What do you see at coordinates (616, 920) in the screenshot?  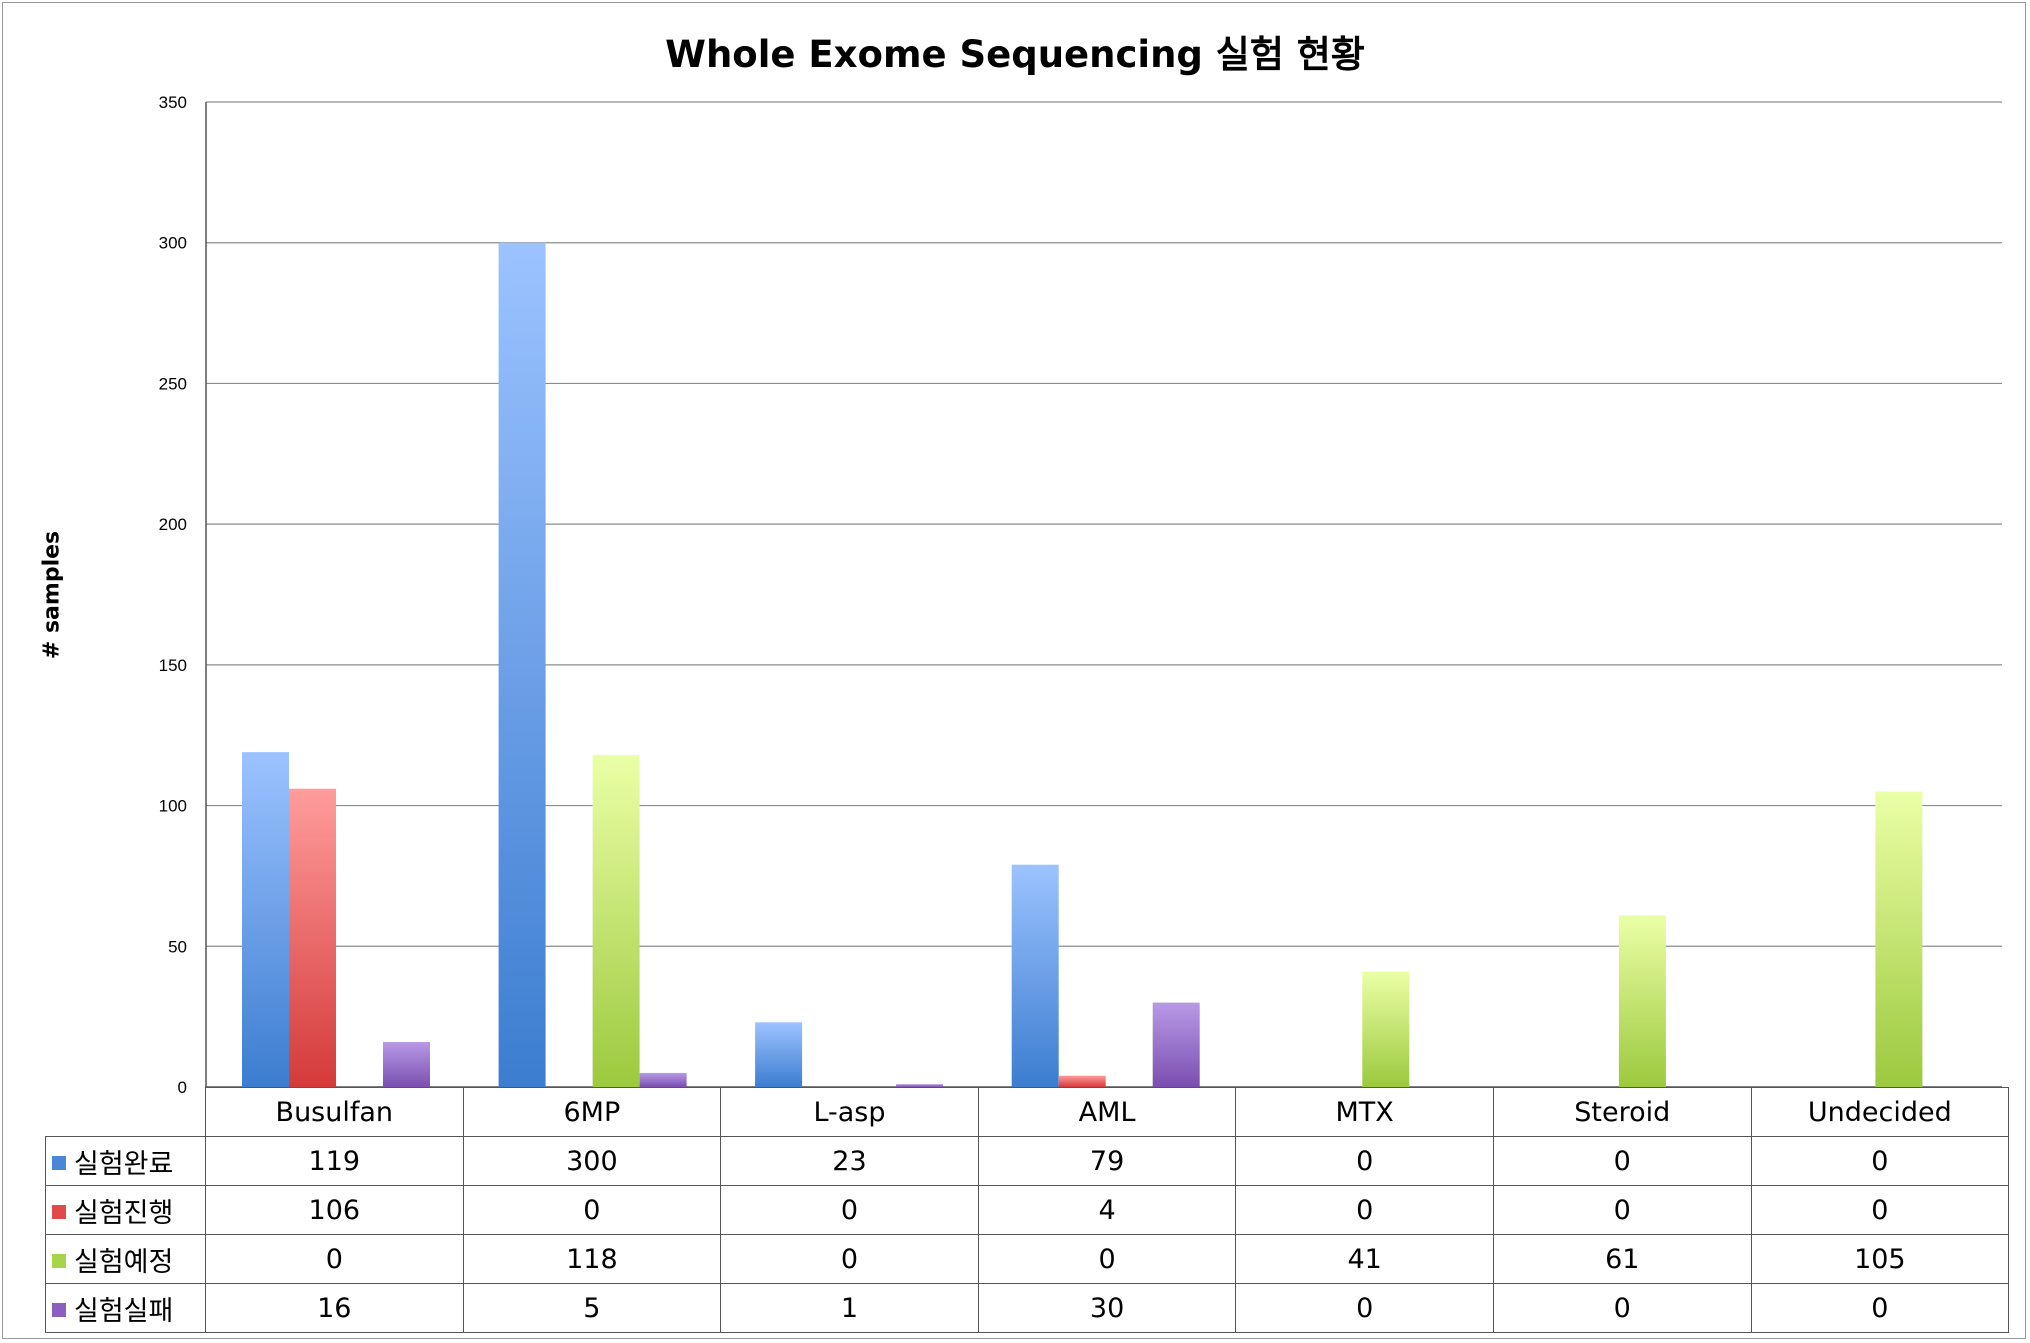 I see `bar-6MP-실험예정` at bounding box center [616, 920].